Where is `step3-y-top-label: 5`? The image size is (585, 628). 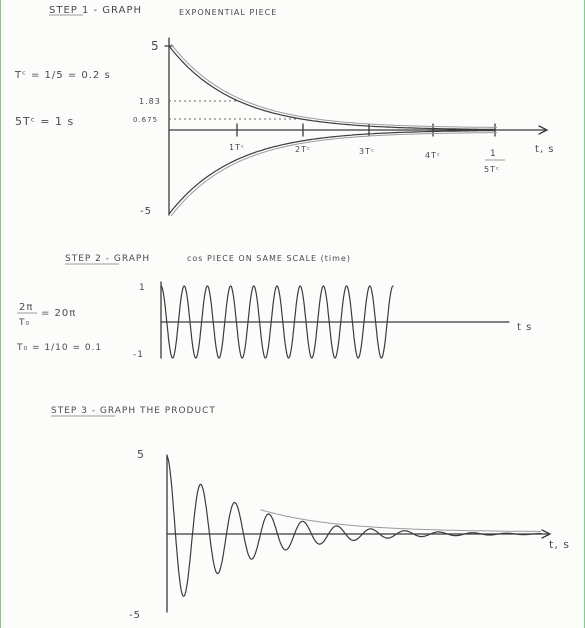
step3-y-top-label: 5 is located at coordinates (141, 454).